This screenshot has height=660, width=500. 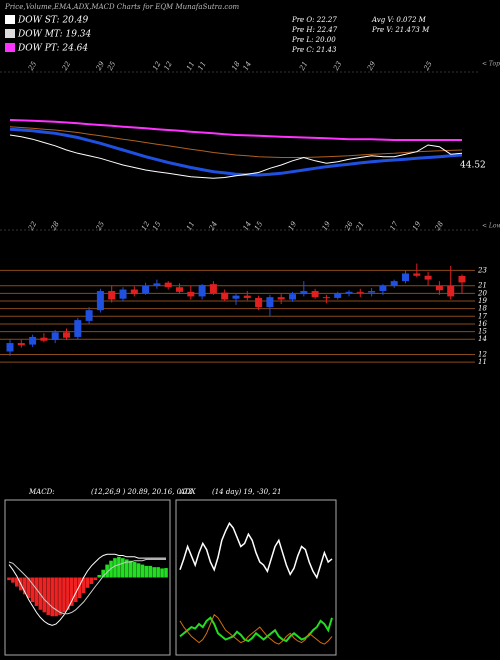 What do you see at coordinates (482, 362) in the screenshot?
I see `y-tick-label: 11` at bounding box center [482, 362].